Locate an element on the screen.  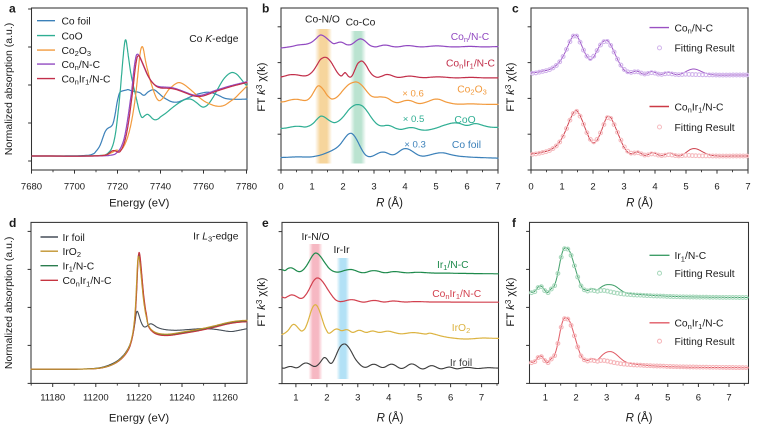
svg-text: 11200 is located at coordinates (96, 398).